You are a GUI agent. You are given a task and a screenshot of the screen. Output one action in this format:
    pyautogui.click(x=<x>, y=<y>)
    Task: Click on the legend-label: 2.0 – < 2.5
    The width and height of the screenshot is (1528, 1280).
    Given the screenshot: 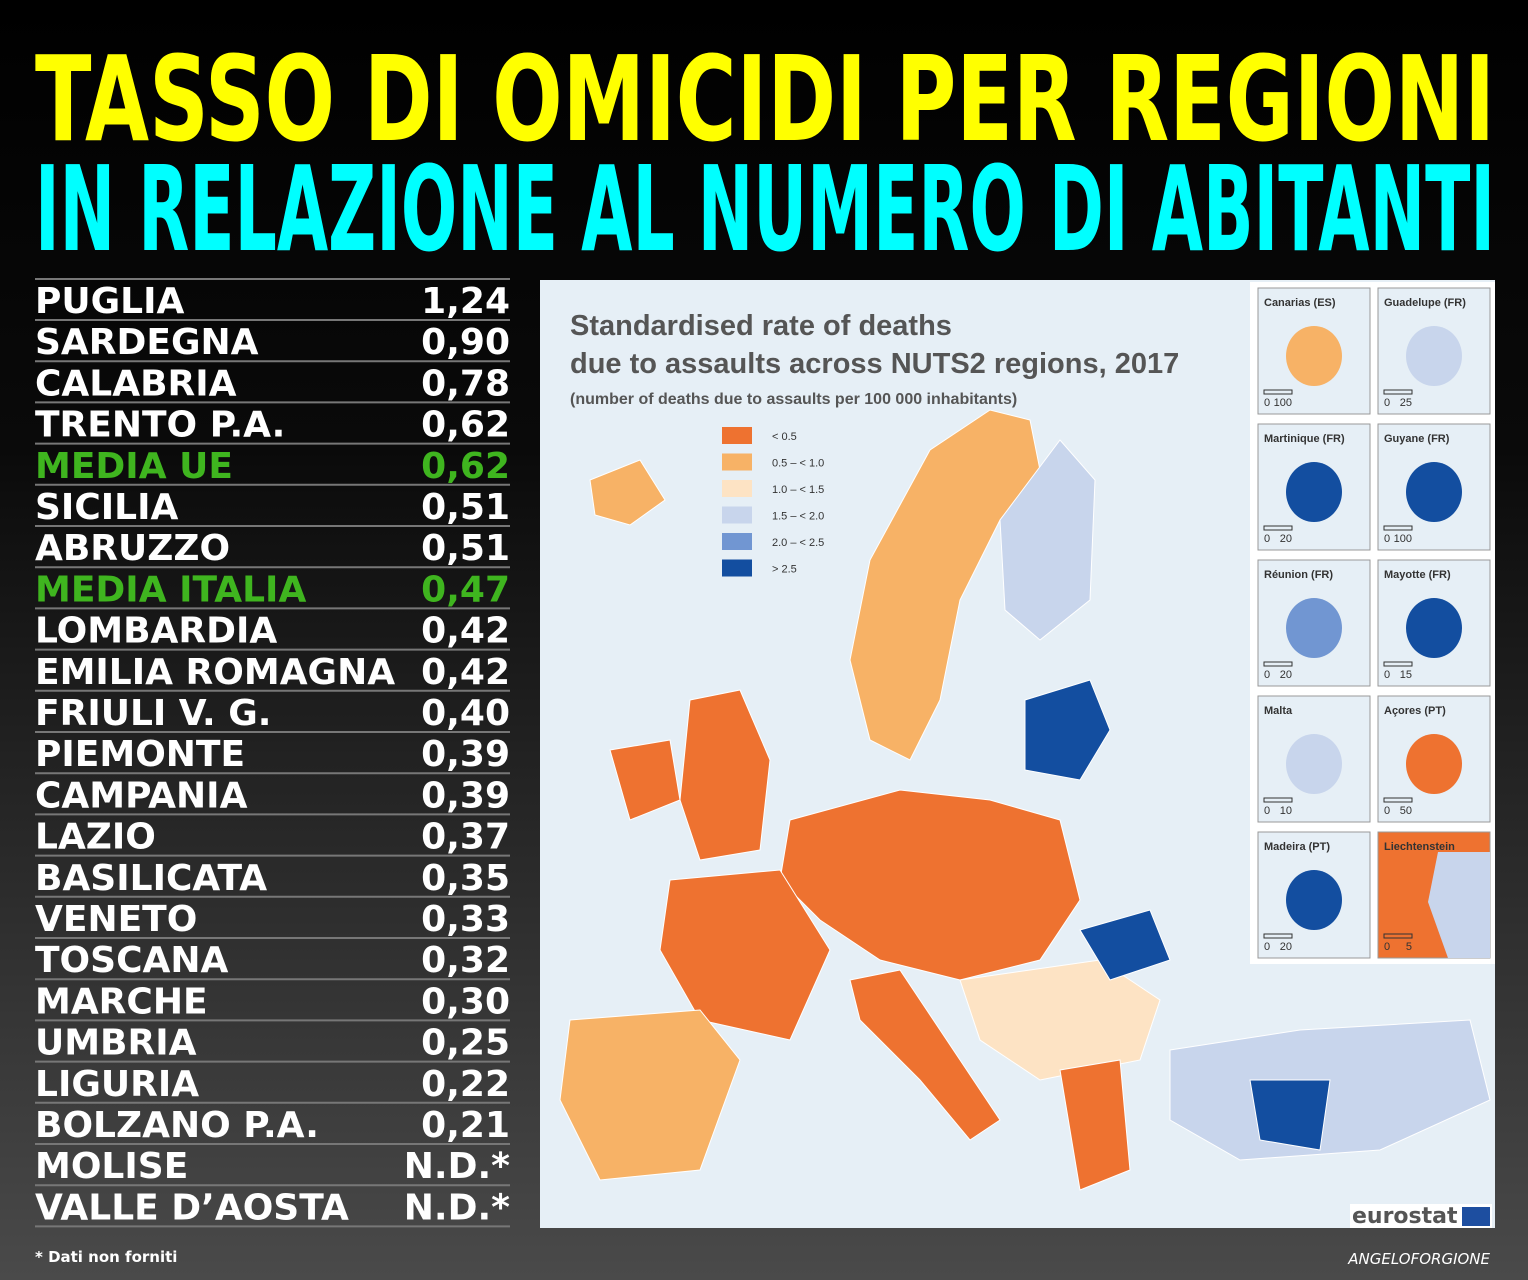 What is the action you would take?
    pyautogui.click(x=798, y=543)
    